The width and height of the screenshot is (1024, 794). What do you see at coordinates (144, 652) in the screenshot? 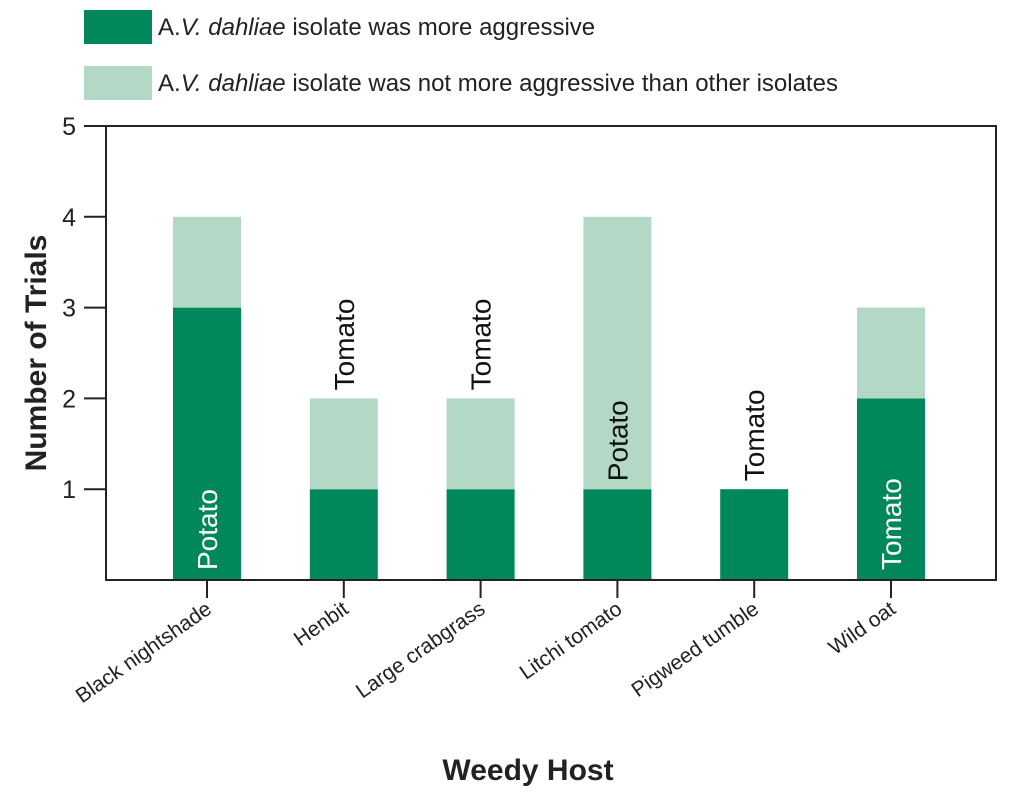
I see `x-tick-label: Black nightshade` at bounding box center [144, 652].